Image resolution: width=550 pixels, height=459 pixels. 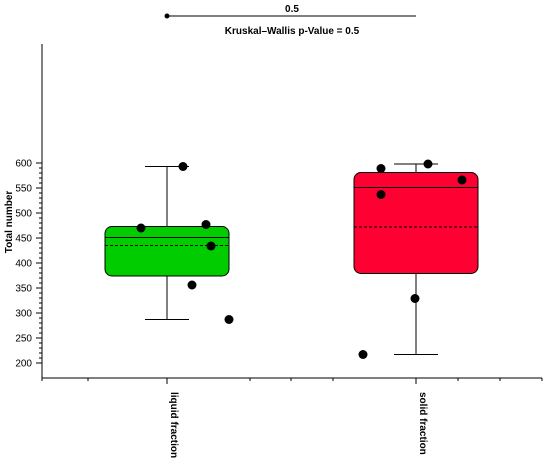 I want to click on y-tick-label: 400, so click(x=23, y=264).